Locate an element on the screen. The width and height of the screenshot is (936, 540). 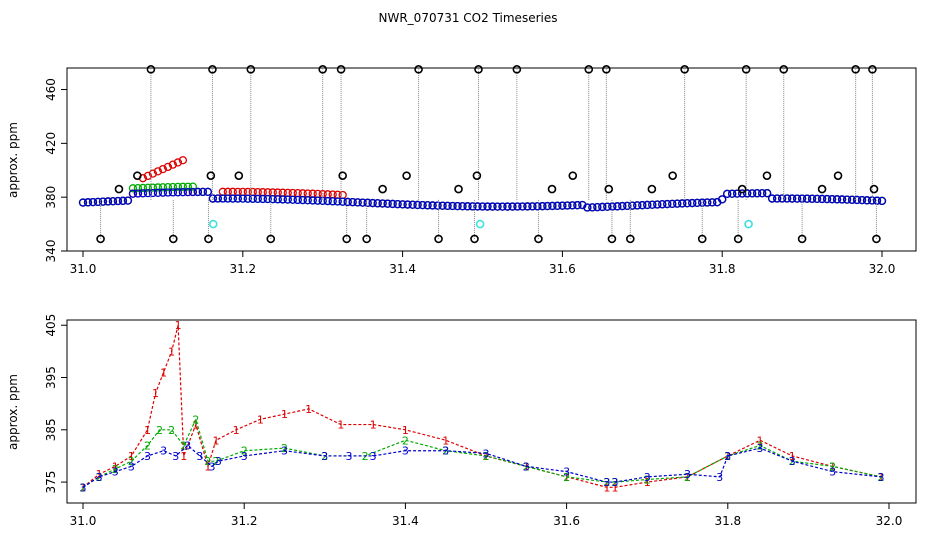
top-y-axis: 340 380 420 460 is located at coordinates (55, 170).